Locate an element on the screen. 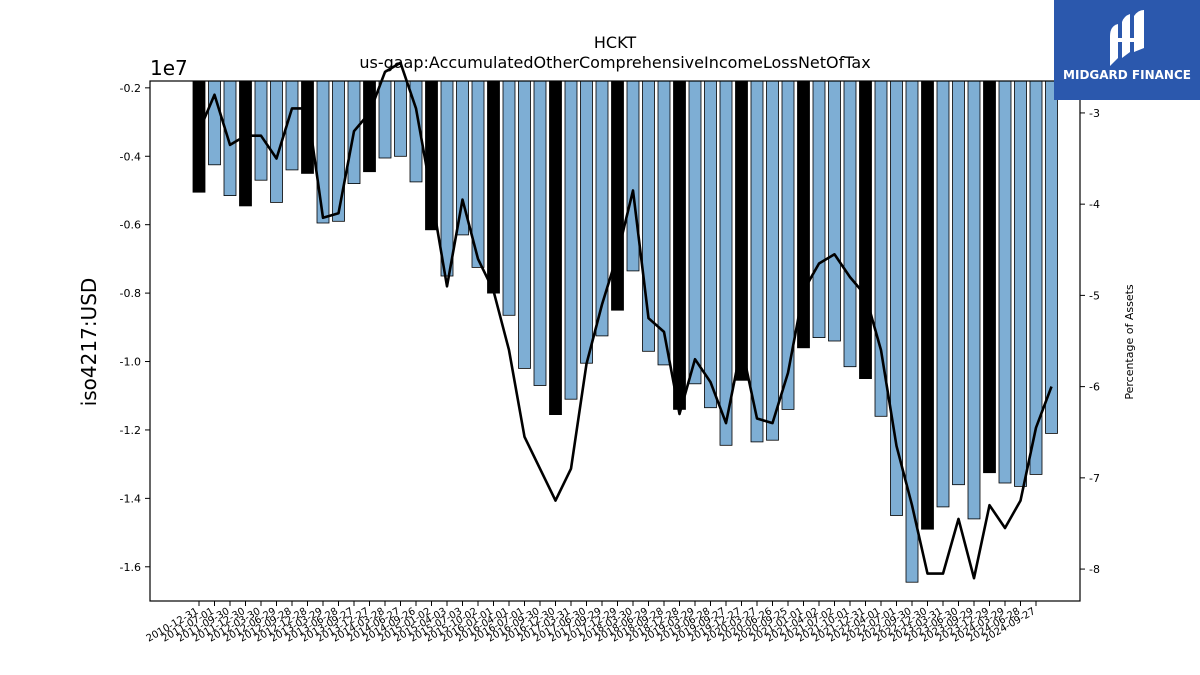  y-tick-label: -0.8 is located at coordinates (130, 293).